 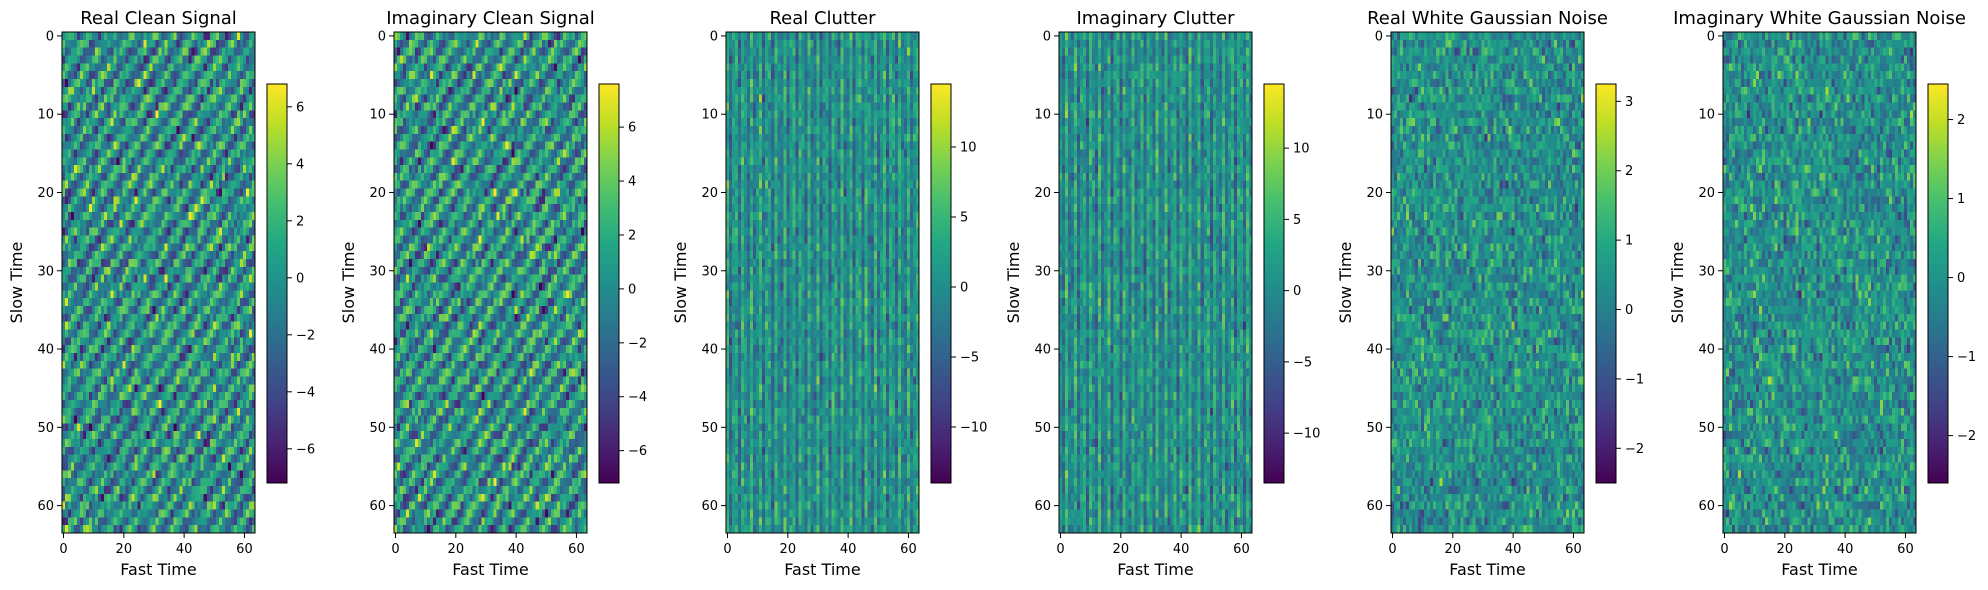 What do you see at coordinates (158, 18) in the screenshot?
I see `chart-title: Real Clean Signal` at bounding box center [158, 18].